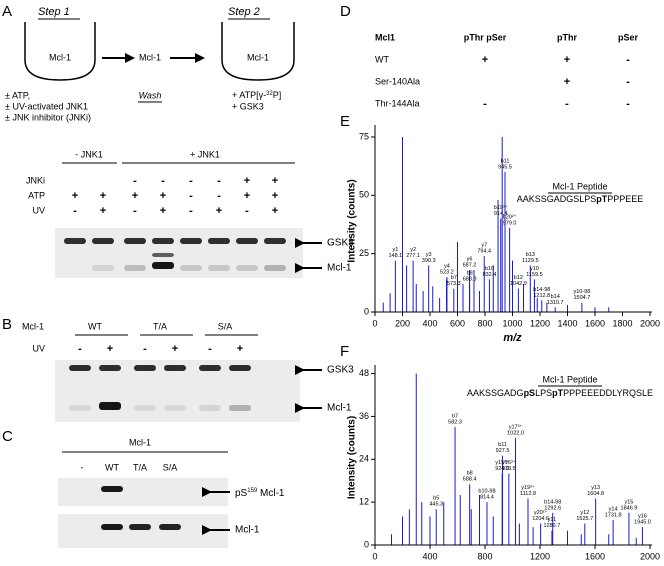  Describe the element at coordinates (364, 253) in the screenshot. I see `y-tick-label: 25` at that location.